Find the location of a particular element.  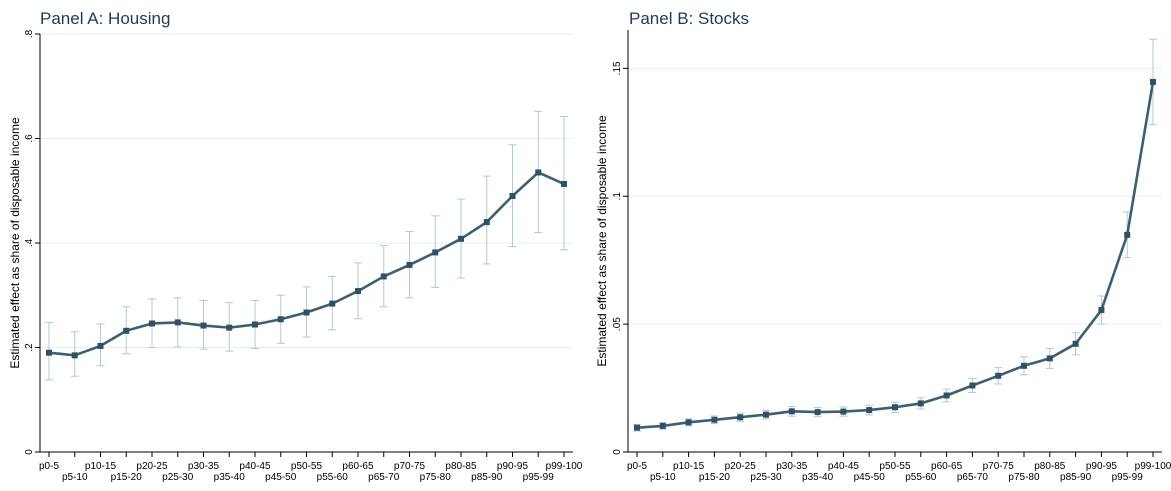

y-tick-label-1: .05 is located at coordinates (617, 324).